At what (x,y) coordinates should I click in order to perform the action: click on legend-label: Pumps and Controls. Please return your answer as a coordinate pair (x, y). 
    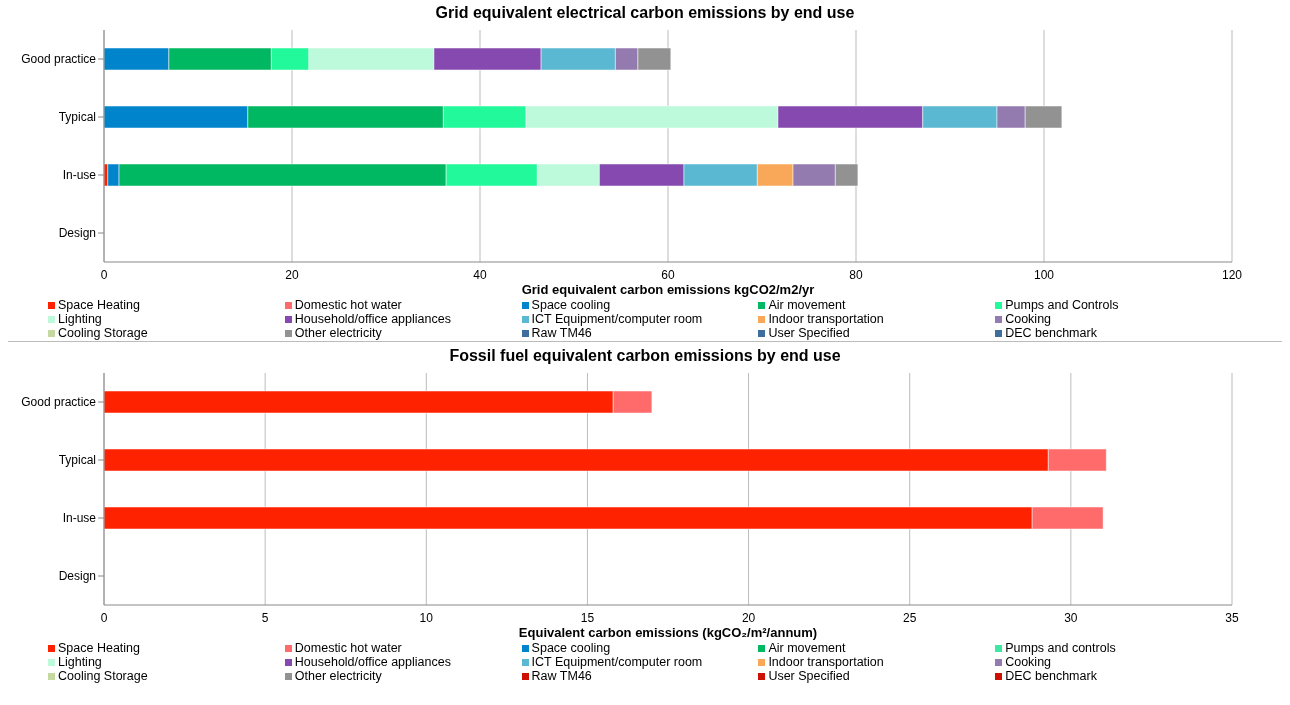
    Looking at the image, I should click on (1062, 305).